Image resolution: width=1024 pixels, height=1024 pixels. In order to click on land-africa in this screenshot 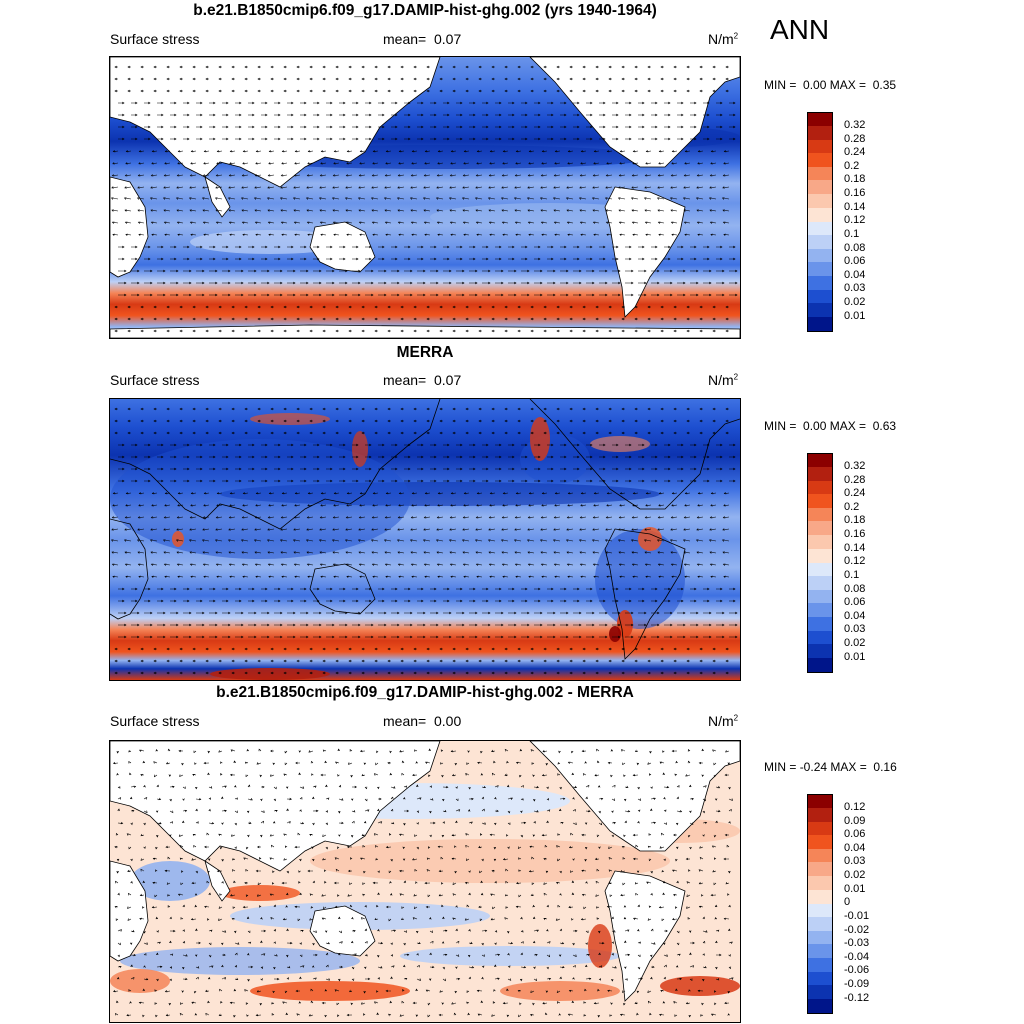, I will do `click(129, 911)`.